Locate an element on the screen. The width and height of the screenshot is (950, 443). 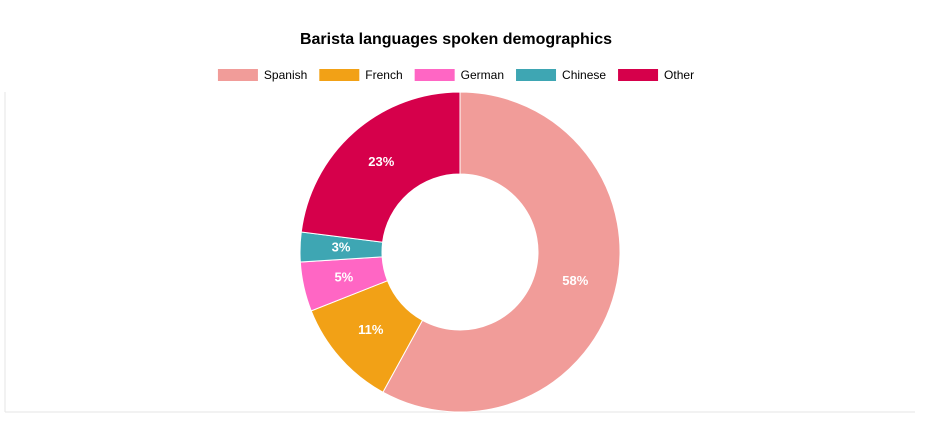
chart-title: Barista languages spoken demographics is located at coordinates (456, 39).